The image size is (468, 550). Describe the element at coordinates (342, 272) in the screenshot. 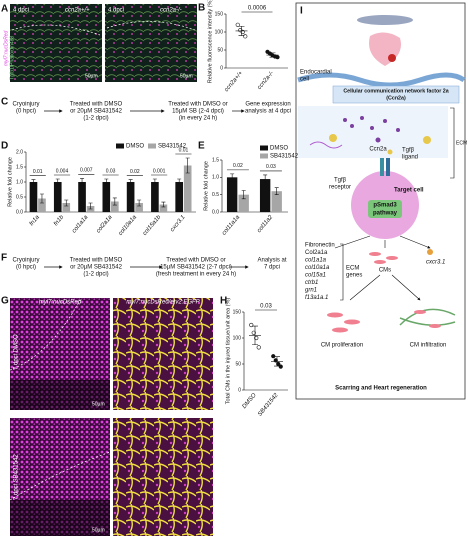

I see `bracket` at that location.